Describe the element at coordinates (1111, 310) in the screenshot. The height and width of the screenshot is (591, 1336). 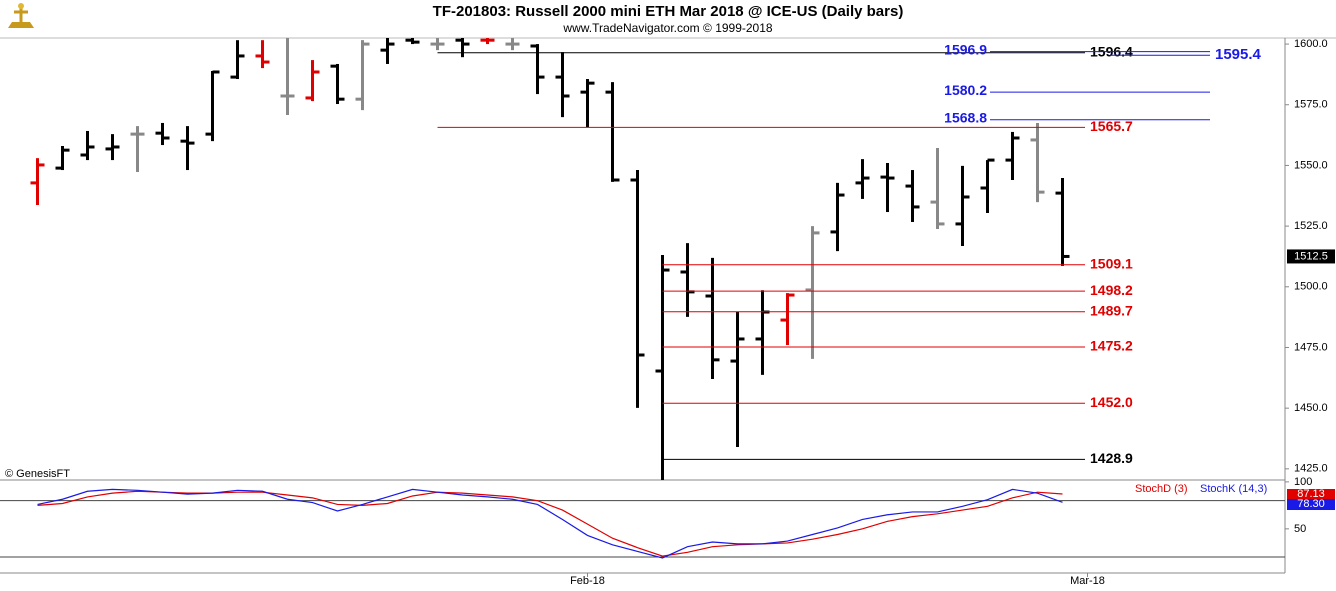
I see `level-label: 1489.7` at that location.